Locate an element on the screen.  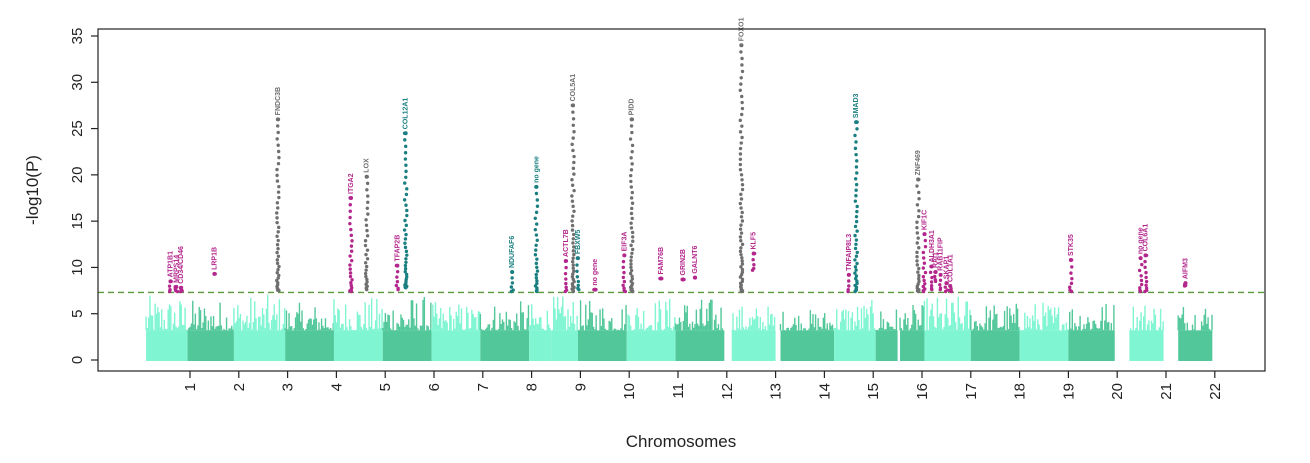
x-tick-label: 18 is located at coordinates (1020, 391).